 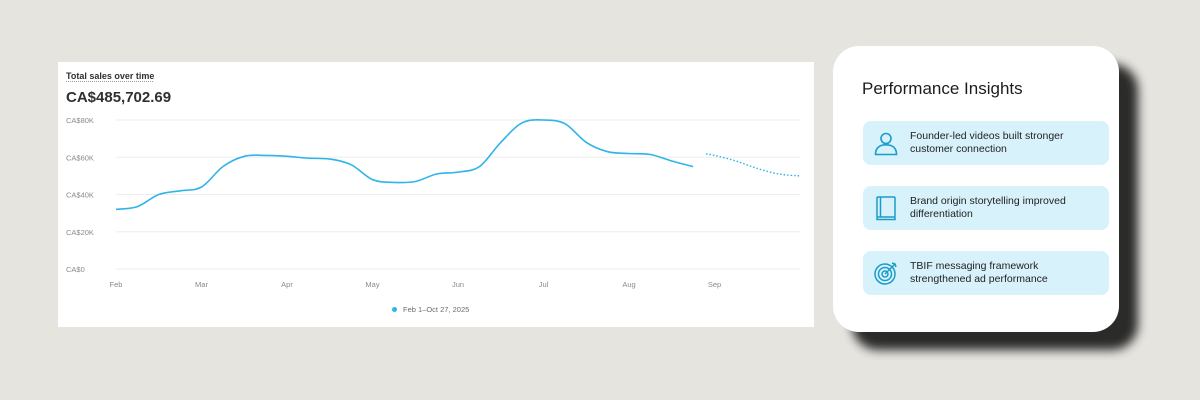 What do you see at coordinates (80, 157) in the screenshot?
I see `y-tick-label: CA$60K` at bounding box center [80, 157].